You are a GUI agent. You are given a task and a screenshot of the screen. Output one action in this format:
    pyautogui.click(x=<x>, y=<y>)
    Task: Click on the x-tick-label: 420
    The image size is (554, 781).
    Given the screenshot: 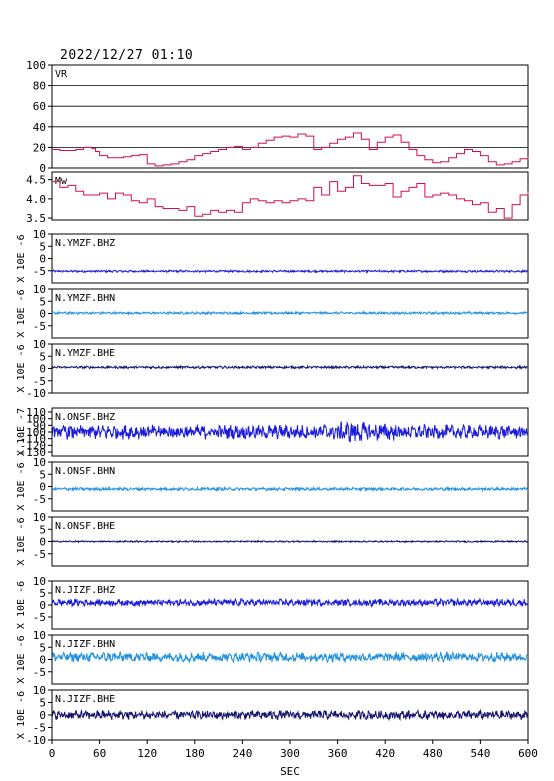 What is the action you would take?
    pyautogui.click(x=385, y=753)
    